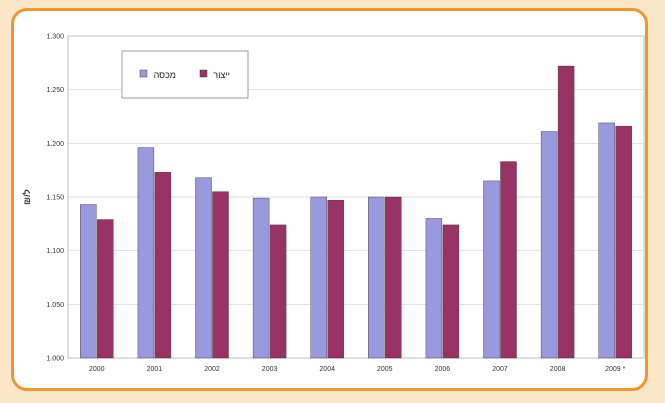 This screenshot has width=665, height=403. Describe the element at coordinates (443, 369) in the screenshot. I see `x-tick-label: 2006` at that location.